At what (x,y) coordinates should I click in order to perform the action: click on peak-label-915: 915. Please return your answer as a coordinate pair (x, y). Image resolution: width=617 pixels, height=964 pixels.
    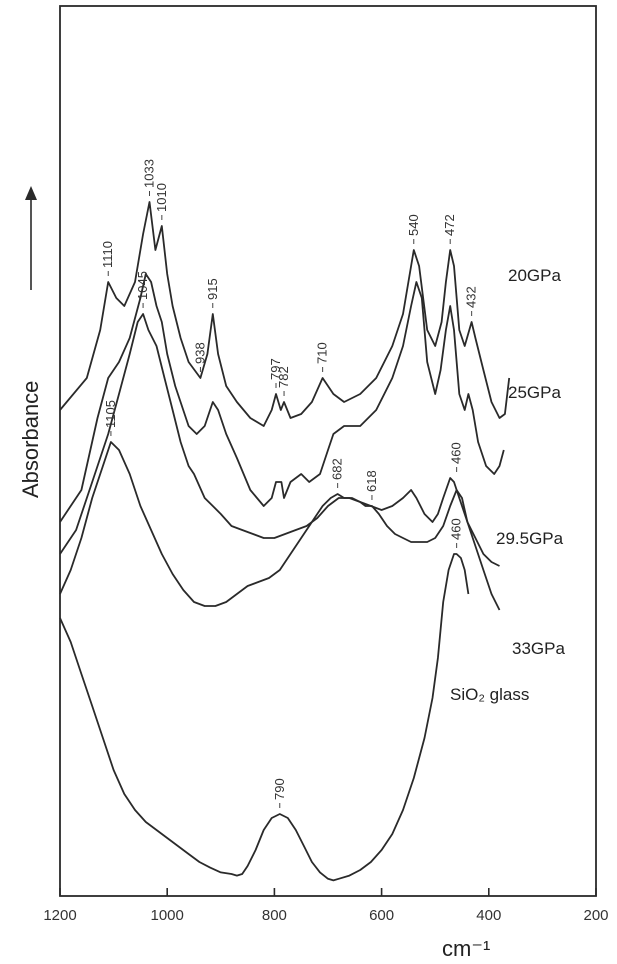
    Looking at the image, I should click on (212, 289).